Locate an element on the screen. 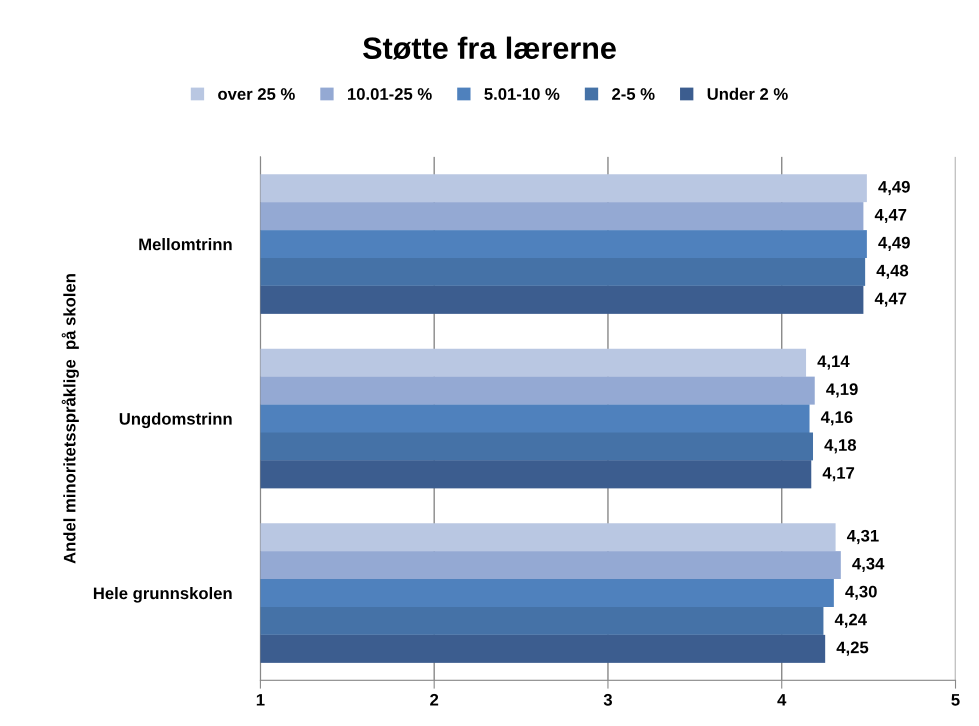 The height and width of the screenshot is (726, 979). x-tick-label: 2 is located at coordinates (434, 700).